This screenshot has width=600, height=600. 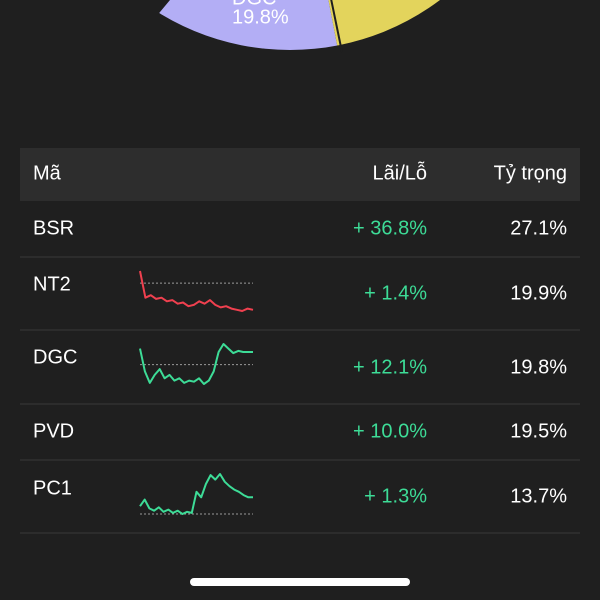 What do you see at coordinates (254, 4) in the screenshot?
I see `pie-label: DGC` at bounding box center [254, 4].